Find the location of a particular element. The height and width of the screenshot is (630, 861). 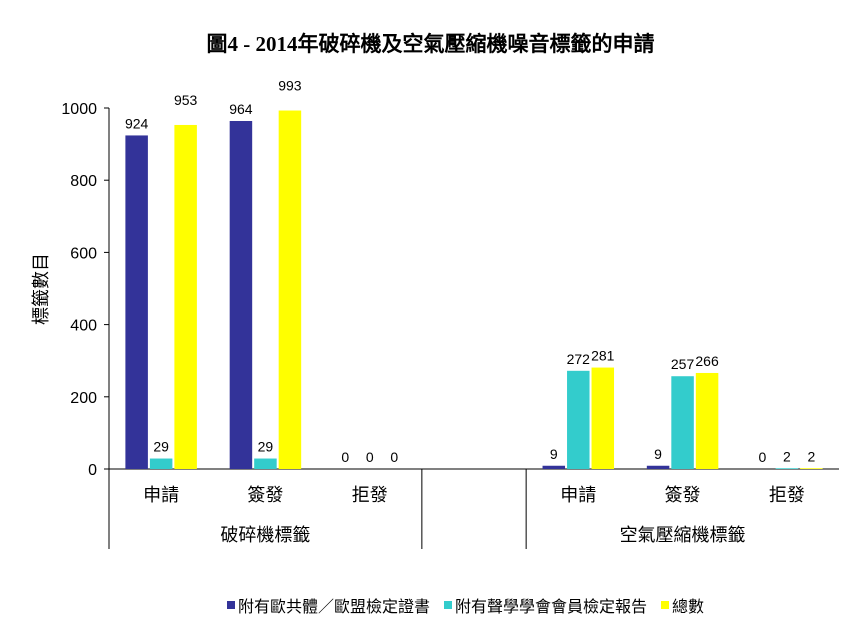

data-label: 281 is located at coordinates (603, 356).